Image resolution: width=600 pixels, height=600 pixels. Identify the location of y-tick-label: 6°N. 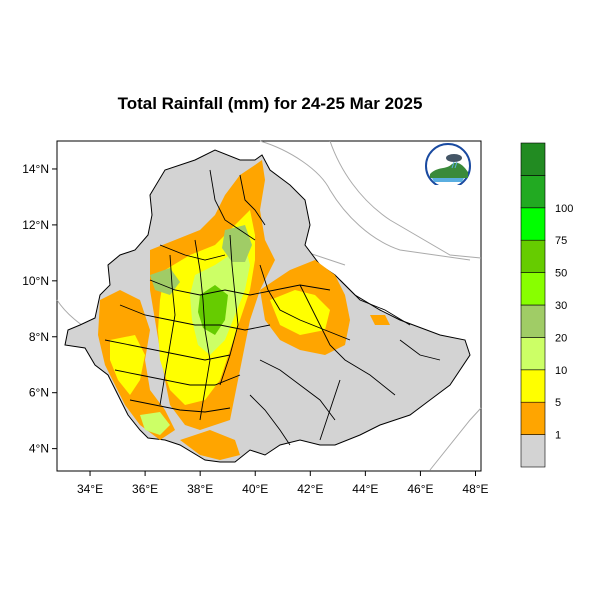
(39, 393).